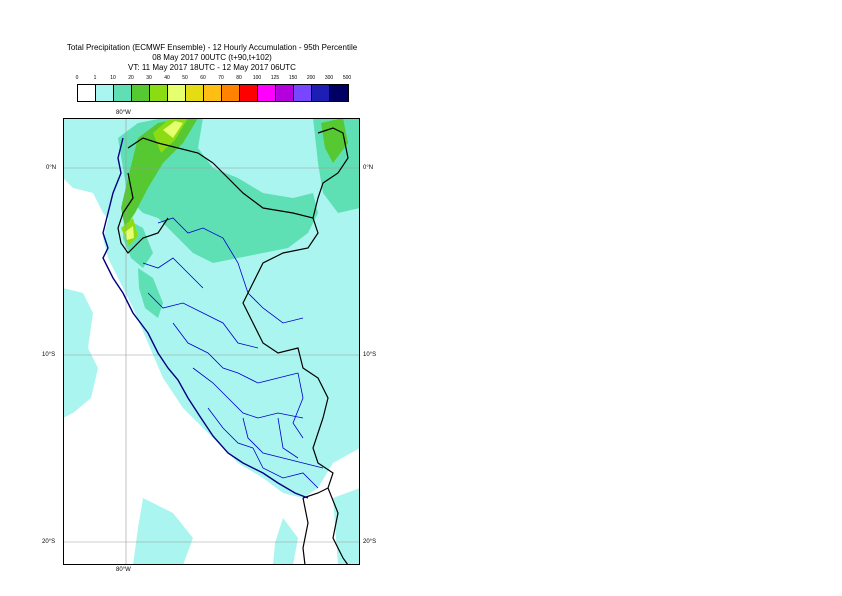  What do you see at coordinates (149, 78) in the screenshot?
I see `legend-threshold-label: 30` at bounding box center [149, 78].